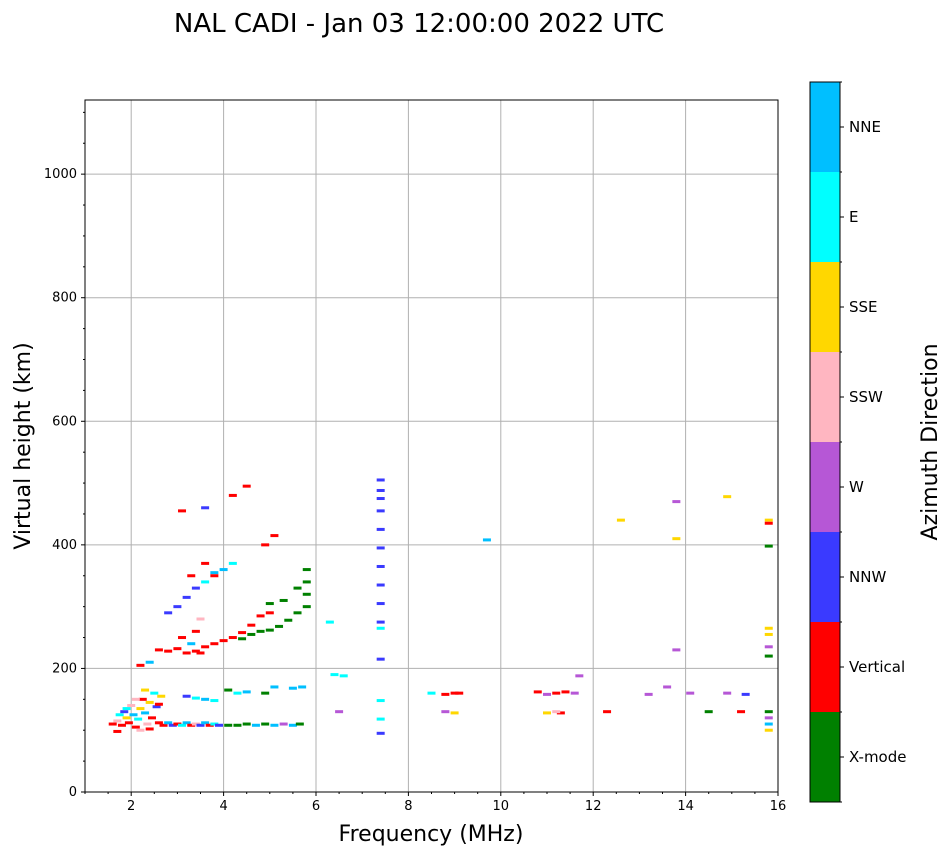 The image size is (951, 856). Describe the element at coordinates (930, 441) in the screenshot. I see `colorbar-label: Azimuth Direction` at that location.